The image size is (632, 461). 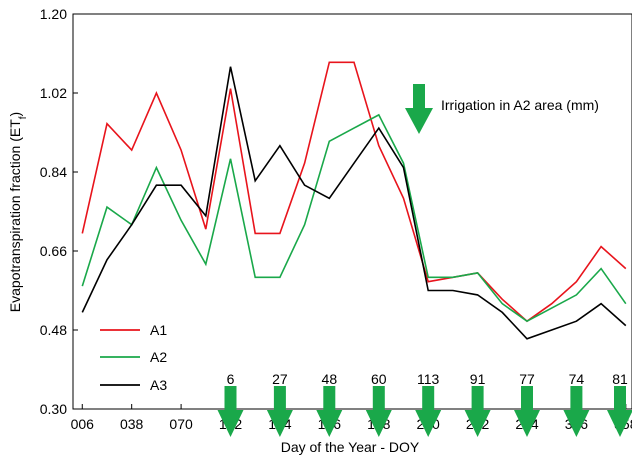 I want to click on y-tick-label: 0.84, so click(x=53, y=172).